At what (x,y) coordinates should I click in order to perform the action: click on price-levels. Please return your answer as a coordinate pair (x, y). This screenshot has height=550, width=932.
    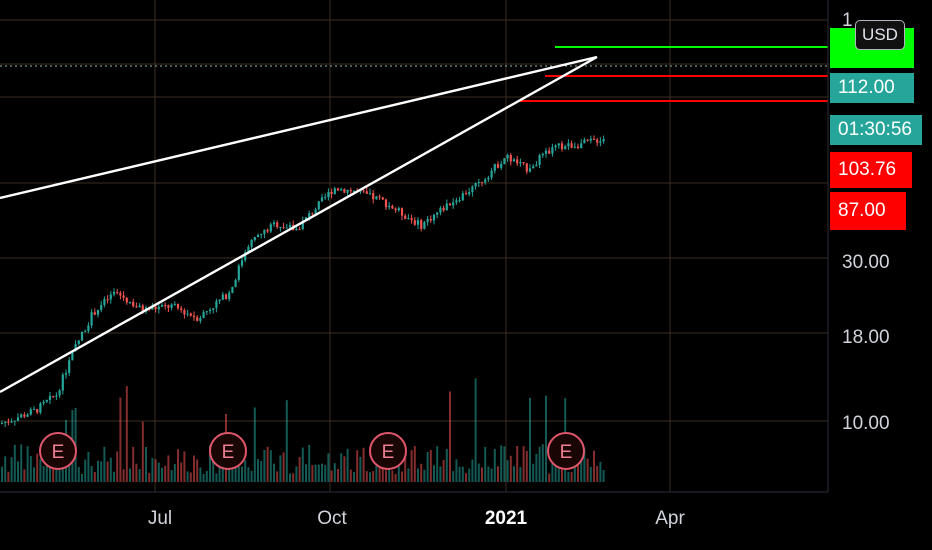
    Looking at the image, I should click on (674, 74).